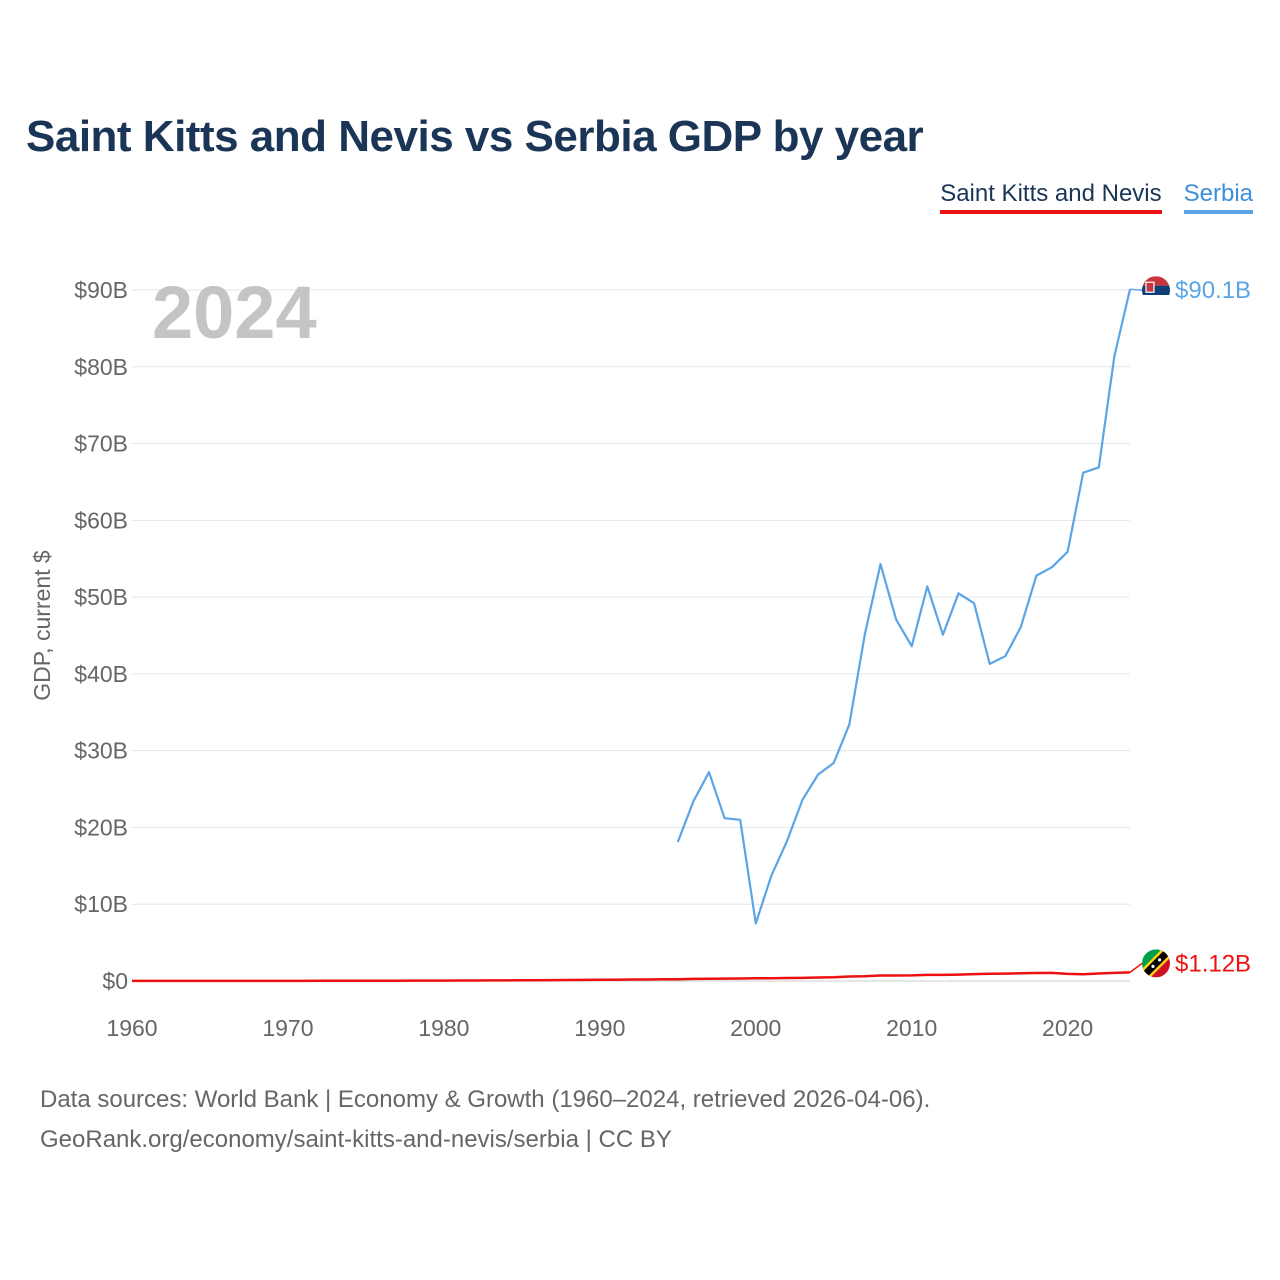 The width and height of the screenshot is (1280, 1280). What do you see at coordinates (131, 1028) in the screenshot?
I see `x-tick-label: 1960` at bounding box center [131, 1028].